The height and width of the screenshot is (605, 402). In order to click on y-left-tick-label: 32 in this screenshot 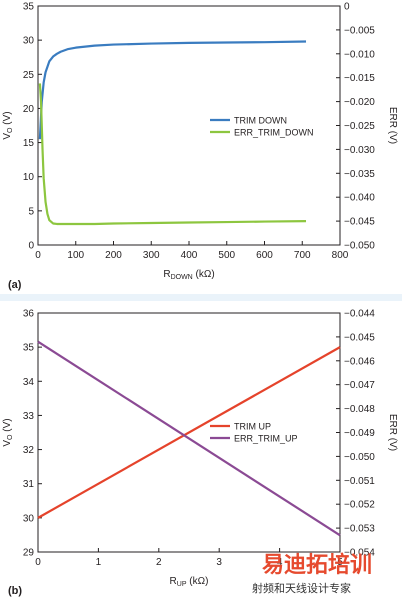, I will do `click(29, 450)`.